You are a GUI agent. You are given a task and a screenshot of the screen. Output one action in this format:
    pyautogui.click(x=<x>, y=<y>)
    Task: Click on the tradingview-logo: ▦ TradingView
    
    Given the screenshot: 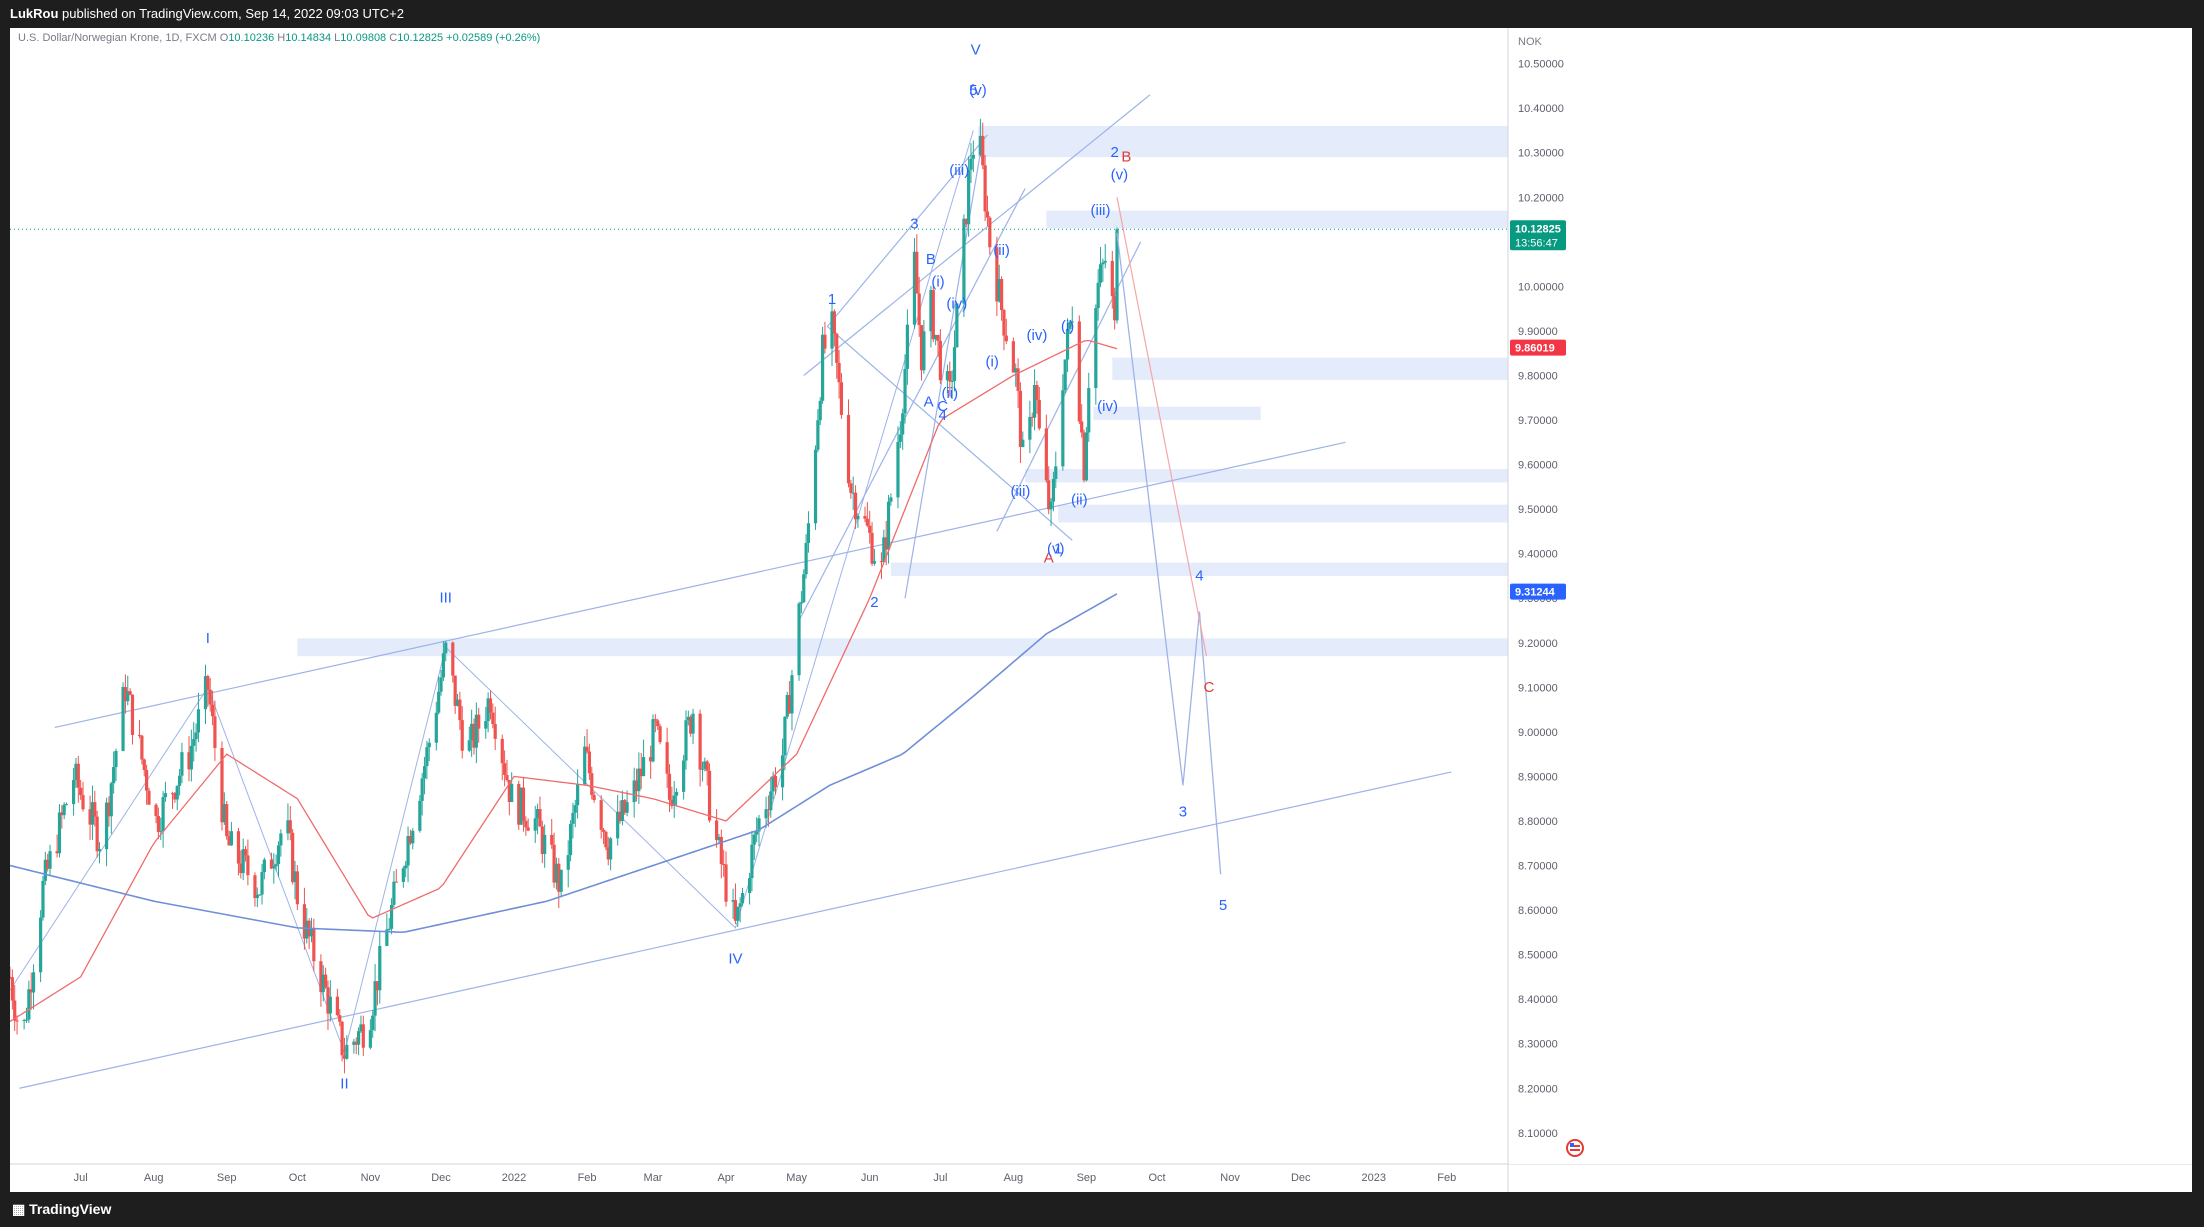 What is the action you would take?
    pyautogui.click(x=55, y=1209)
    